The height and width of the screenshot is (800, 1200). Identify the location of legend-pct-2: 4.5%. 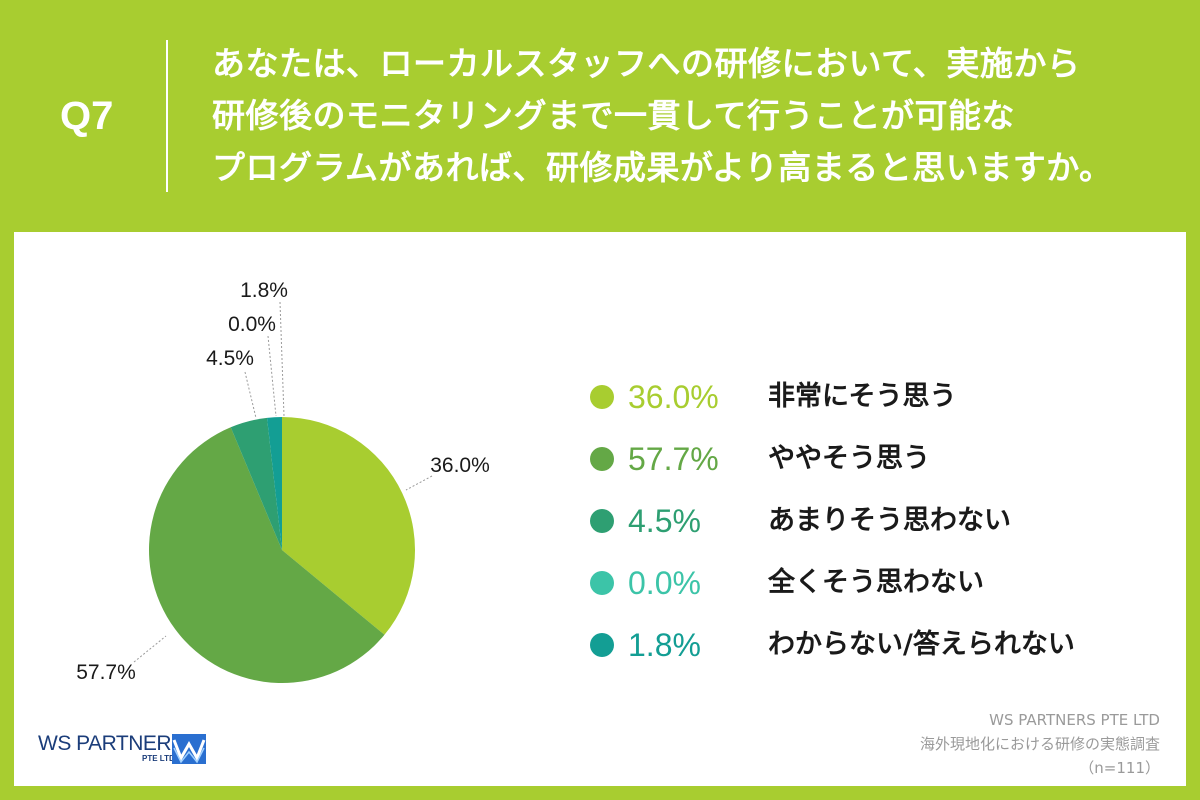
(664, 521).